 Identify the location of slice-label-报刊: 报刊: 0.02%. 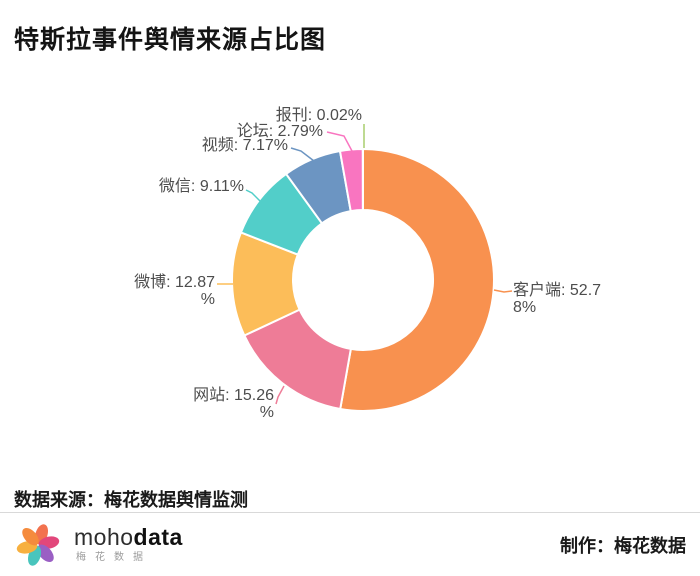
(319, 115).